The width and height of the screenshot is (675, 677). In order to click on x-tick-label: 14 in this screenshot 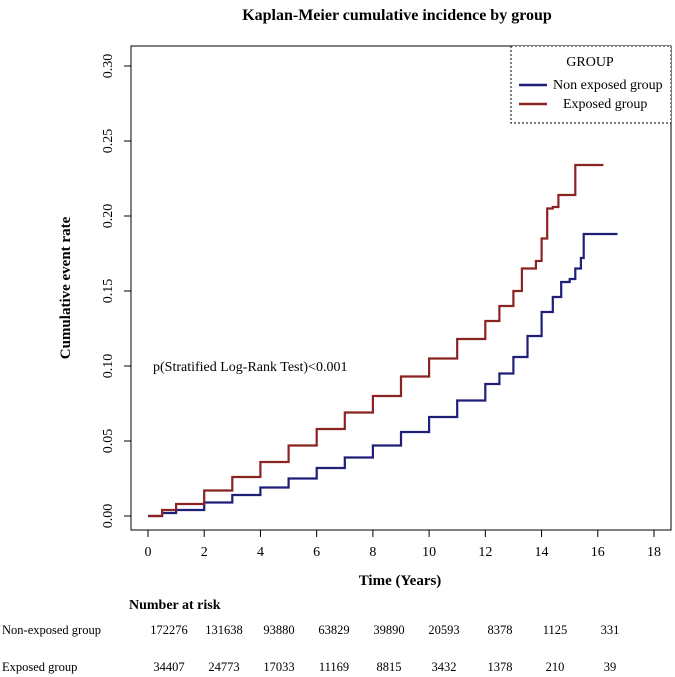, I will do `click(542, 552)`.